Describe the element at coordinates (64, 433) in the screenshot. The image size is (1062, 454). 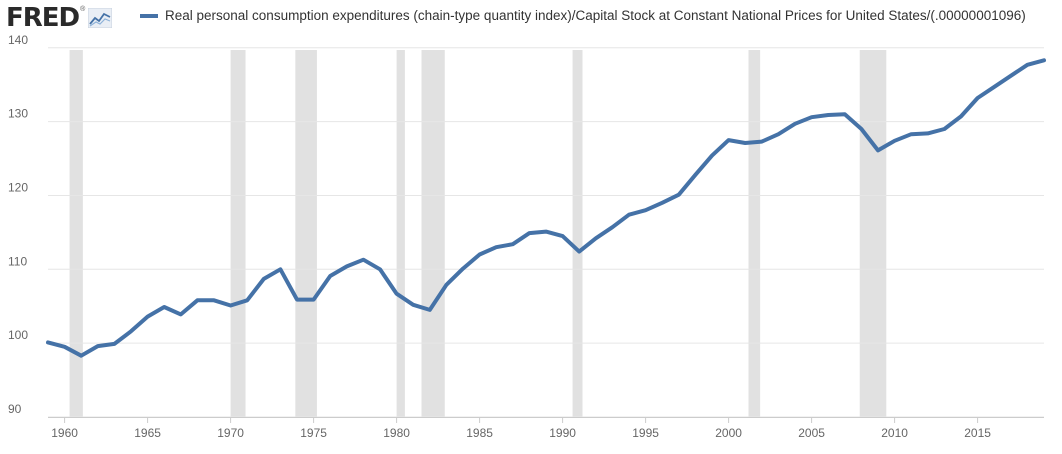
I see `x-tick-label: 1960` at that location.